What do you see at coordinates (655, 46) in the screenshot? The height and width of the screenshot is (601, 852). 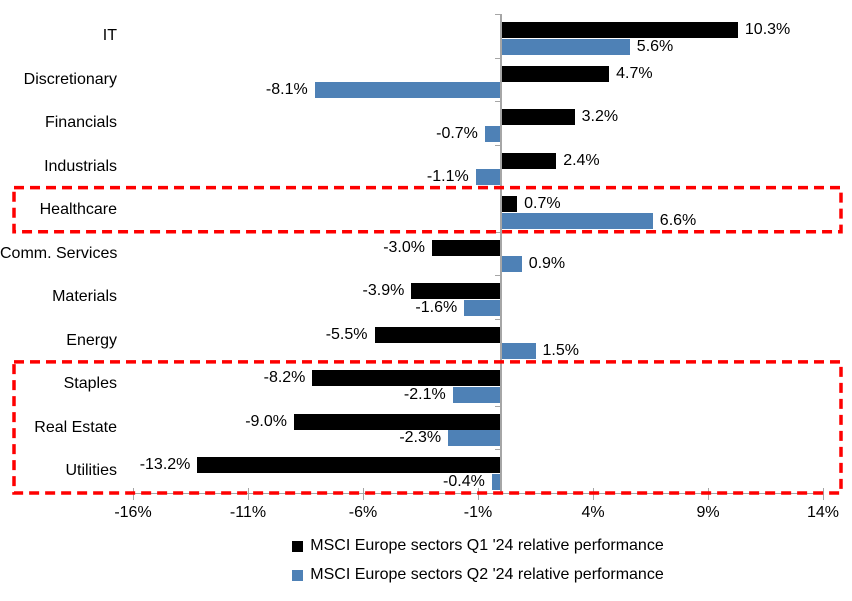 I see `bar-value-label: 5.6%` at bounding box center [655, 46].